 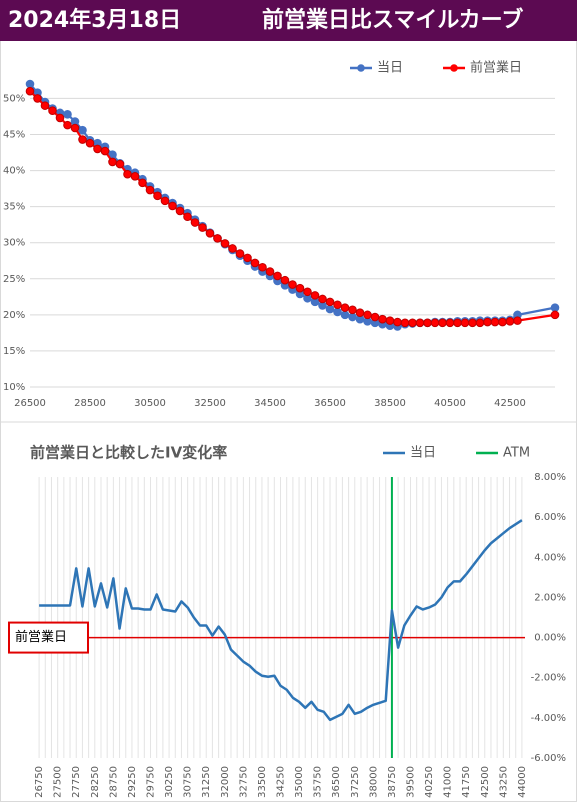 What do you see at coordinates (14, 243) in the screenshot?
I see `y-tick-label: 30%` at bounding box center [14, 243].